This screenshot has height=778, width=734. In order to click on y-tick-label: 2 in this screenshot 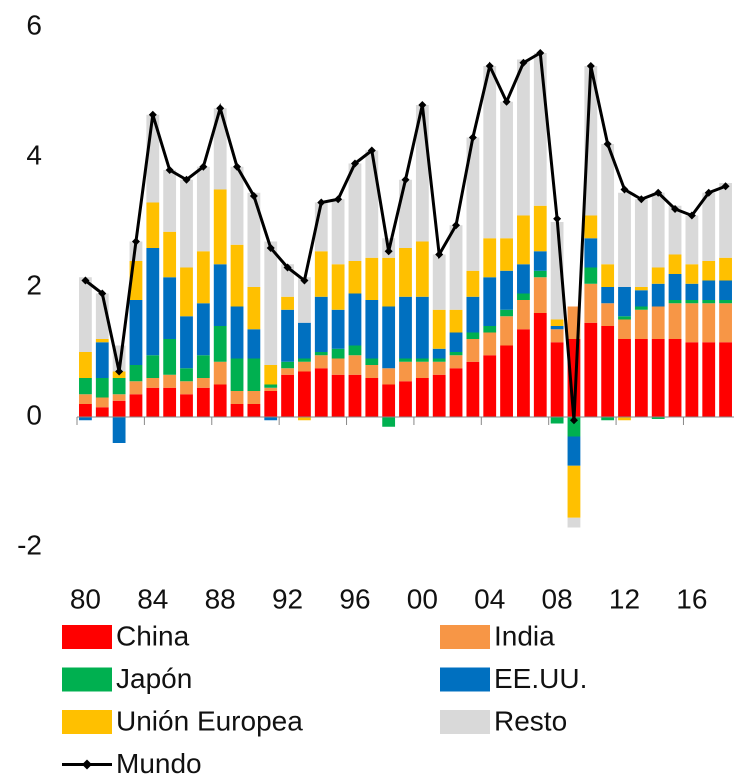, I will do `click(34, 284)`.